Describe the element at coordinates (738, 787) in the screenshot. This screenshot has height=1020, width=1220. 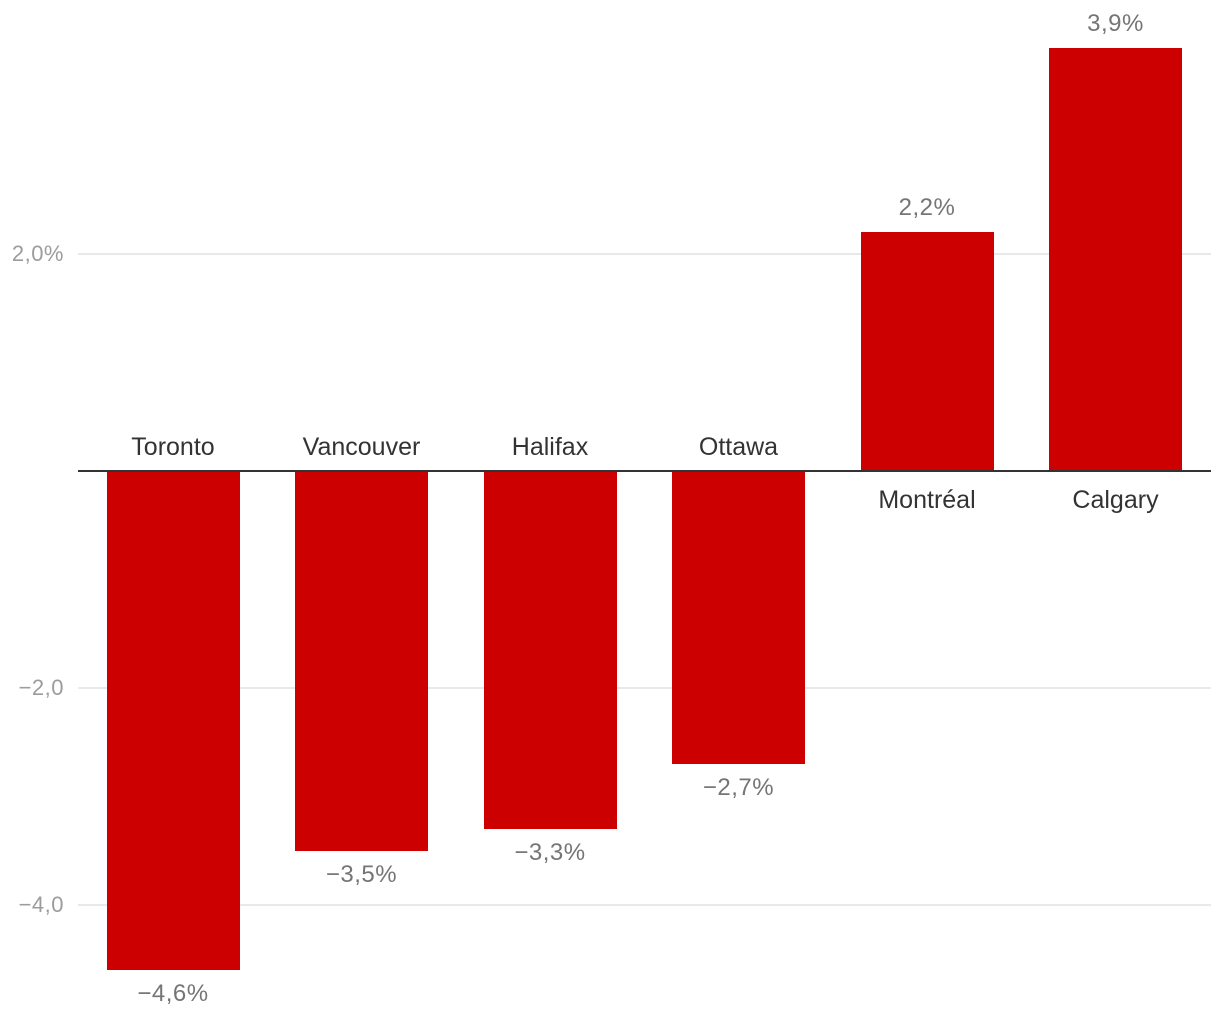
I see `value-label: −2,7%` at that location.